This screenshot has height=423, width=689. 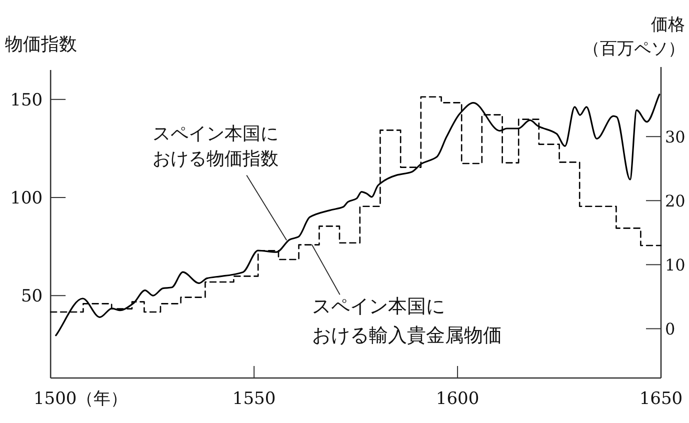 What do you see at coordinates (661, 399) in the screenshot?
I see `x-tick-label: 1650` at bounding box center [661, 399].